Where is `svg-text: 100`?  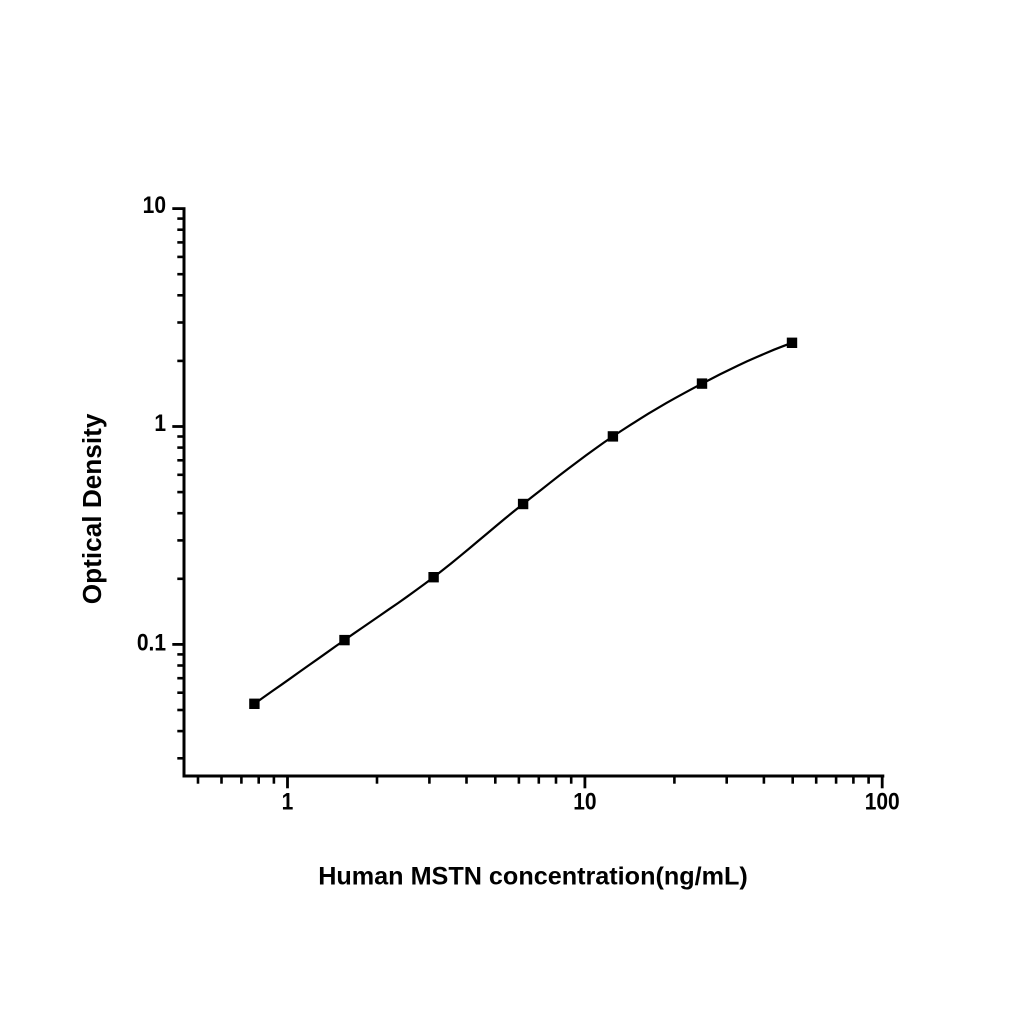
svg-text: 100 is located at coordinates (882, 801).